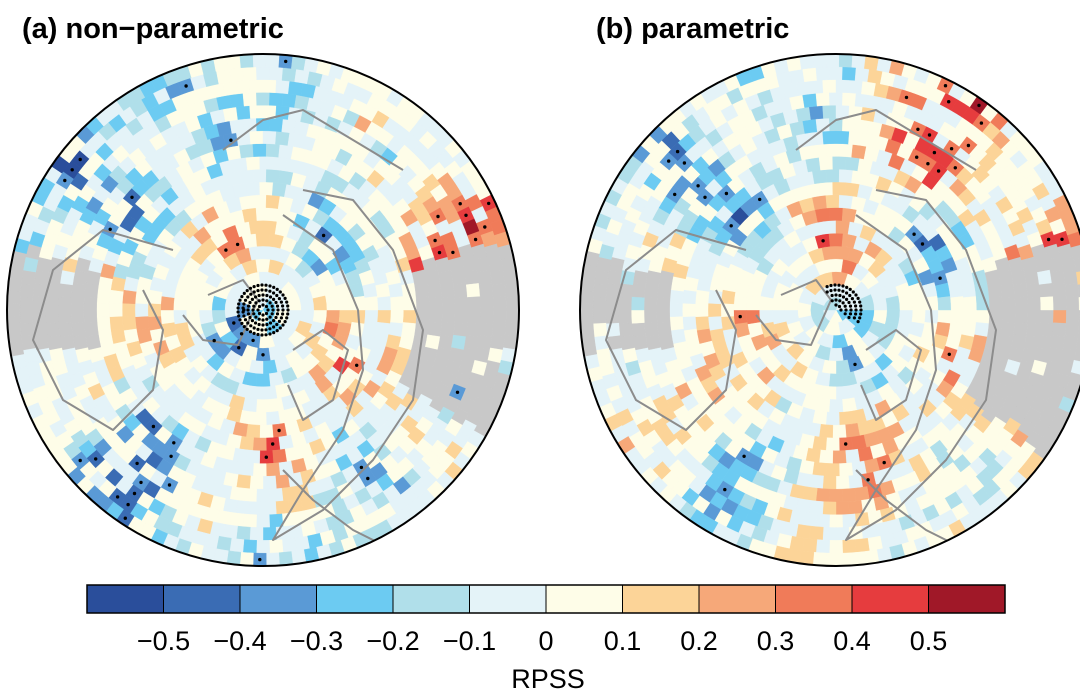 This screenshot has height=697, width=1080. I want to click on colorbar-tick-label: −0.3, so click(316, 641).